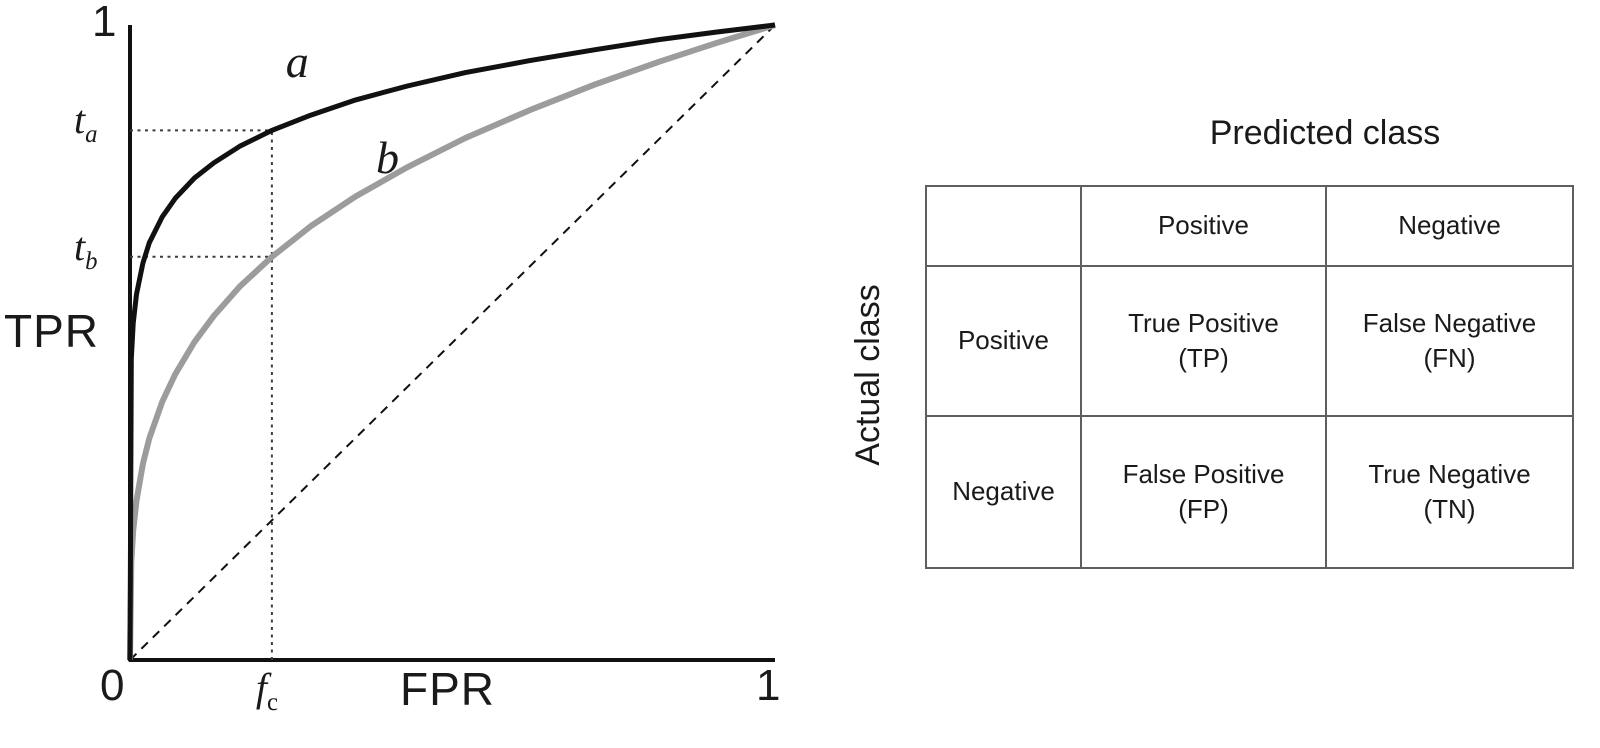 This screenshot has height=748, width=1600. Describe the element at coordinates (273, 702) in the screenshot. I see `f-c-sub: c` at that location.